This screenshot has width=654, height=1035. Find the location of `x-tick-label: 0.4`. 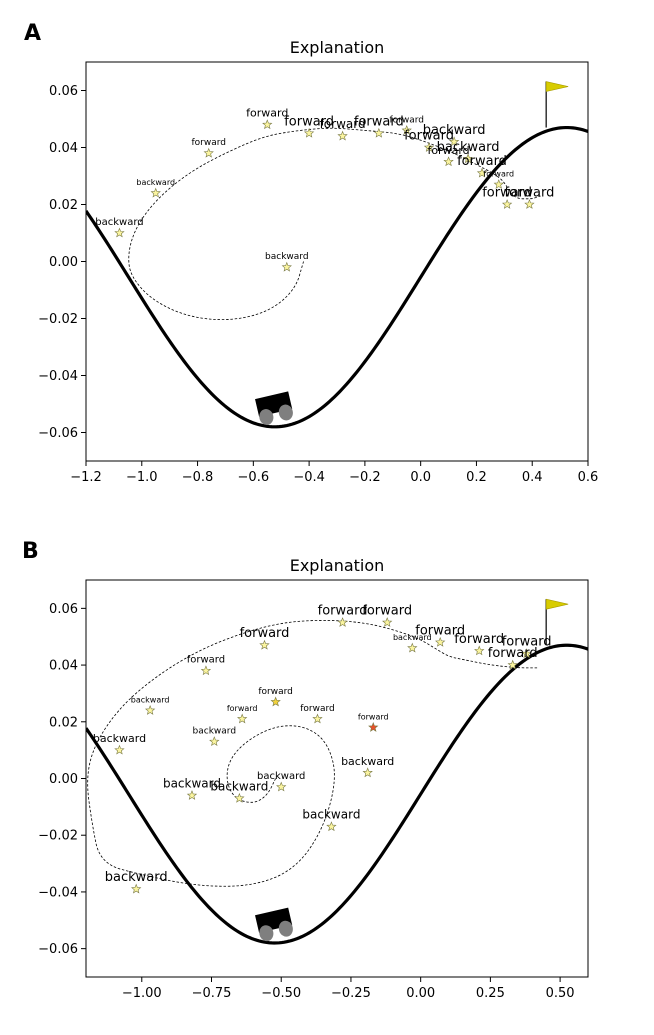

x-tick-label: 0.4 is located at coordinates (532, 477).